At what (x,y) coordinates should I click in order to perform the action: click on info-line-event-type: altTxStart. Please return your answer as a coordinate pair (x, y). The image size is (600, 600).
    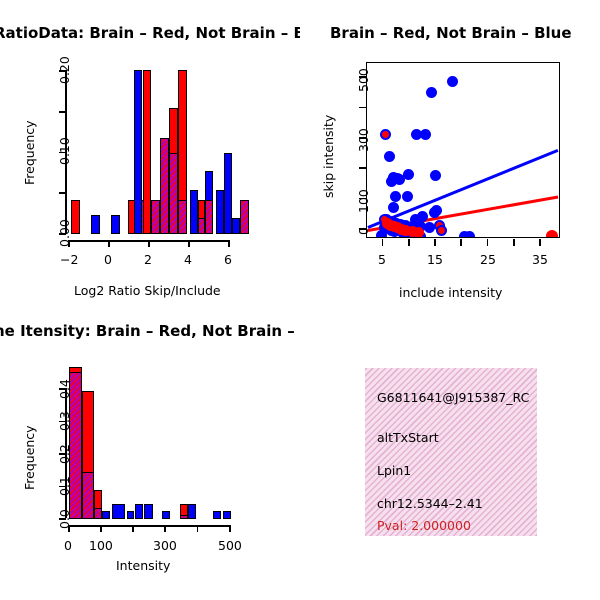
    Looking at the image, I should click on (408, 437).